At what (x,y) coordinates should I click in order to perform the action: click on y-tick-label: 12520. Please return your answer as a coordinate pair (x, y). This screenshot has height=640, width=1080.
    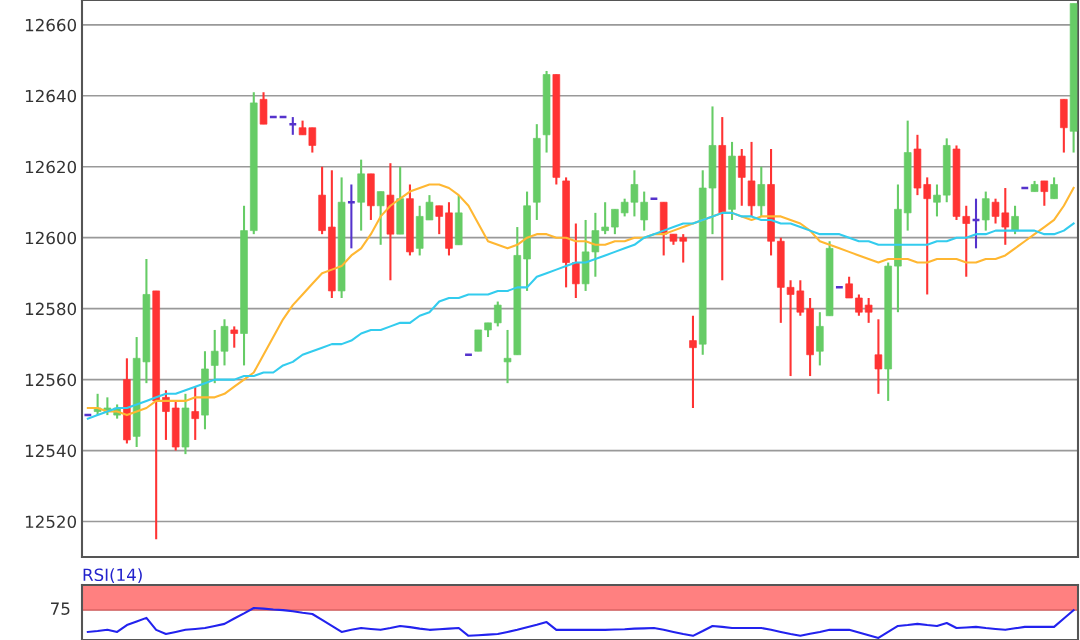
    Looking at the image, I should click on (51, 522).